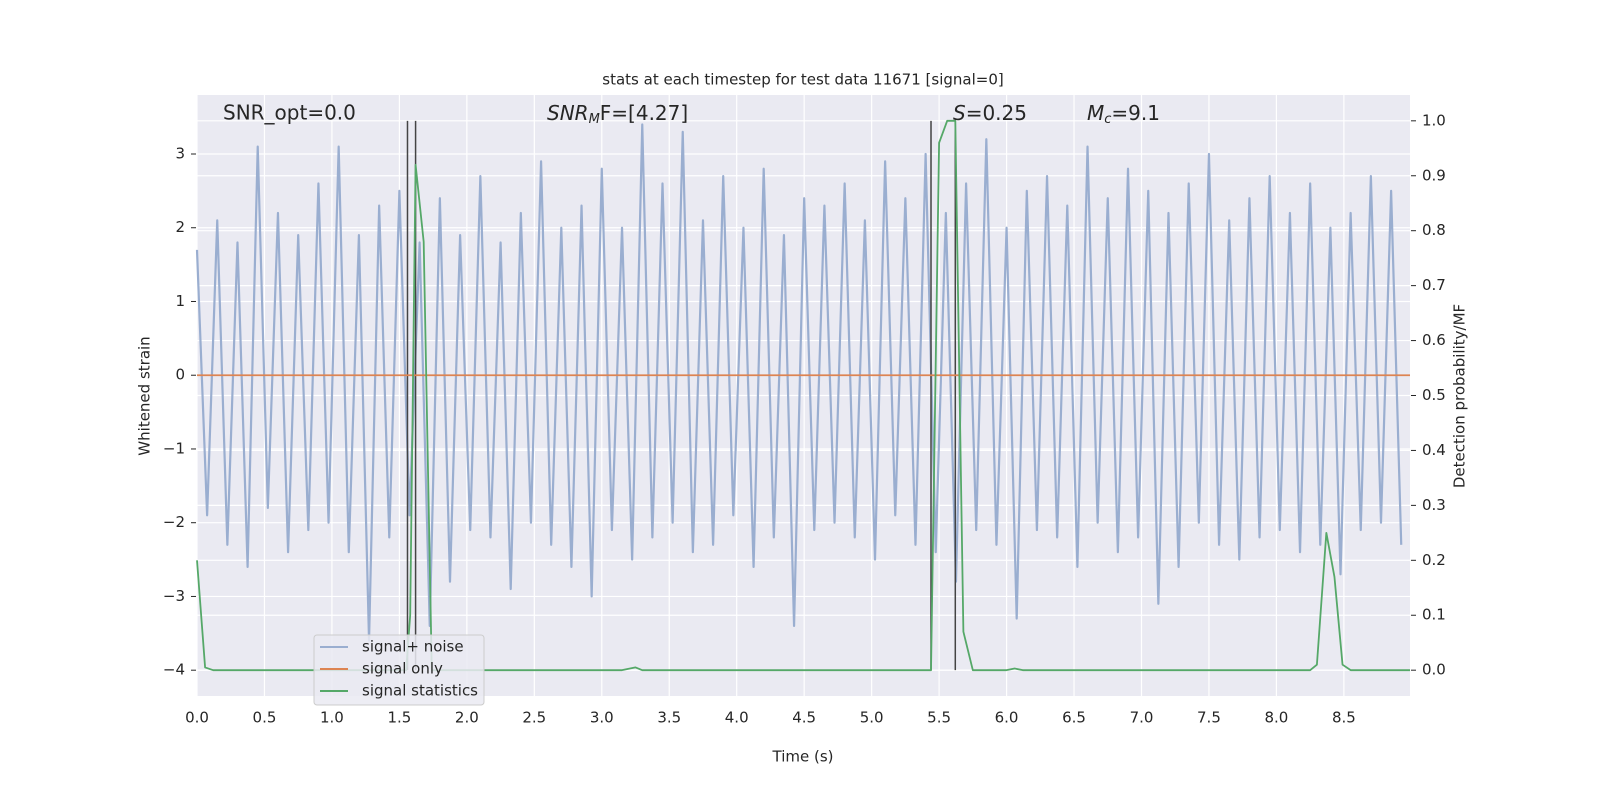  I want to click on y2-tick-label: 0.8, so click(1434, 230).